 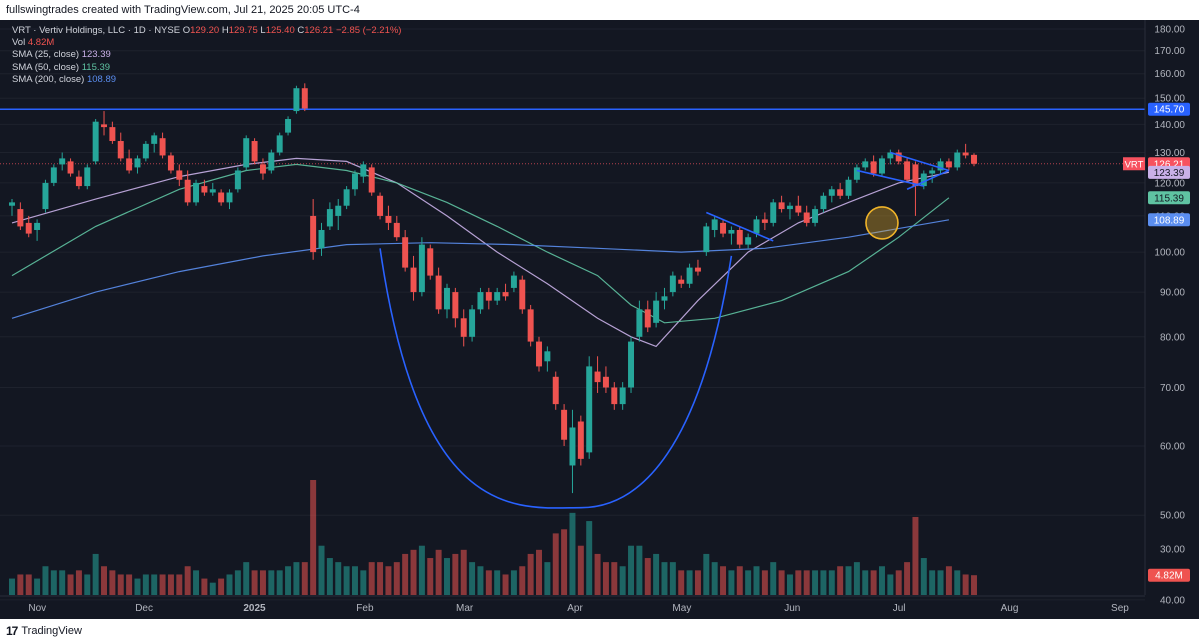 I want to click on y-tick-label: 140.00, so click(x=1169, y=125).